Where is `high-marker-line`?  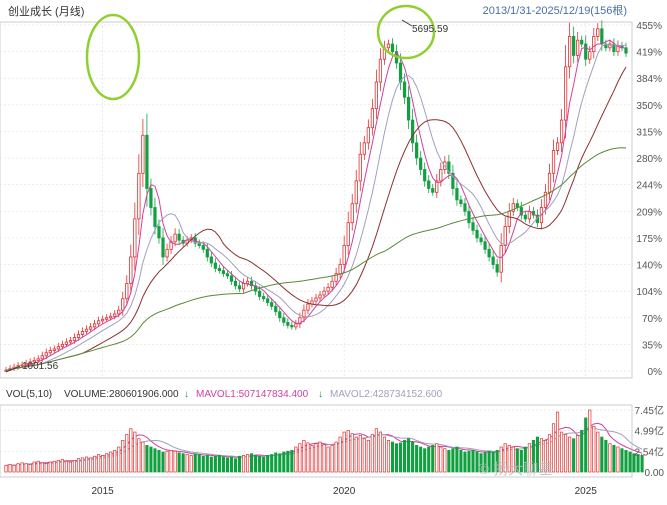 high-marker-line is located at coordinates (407, 23).